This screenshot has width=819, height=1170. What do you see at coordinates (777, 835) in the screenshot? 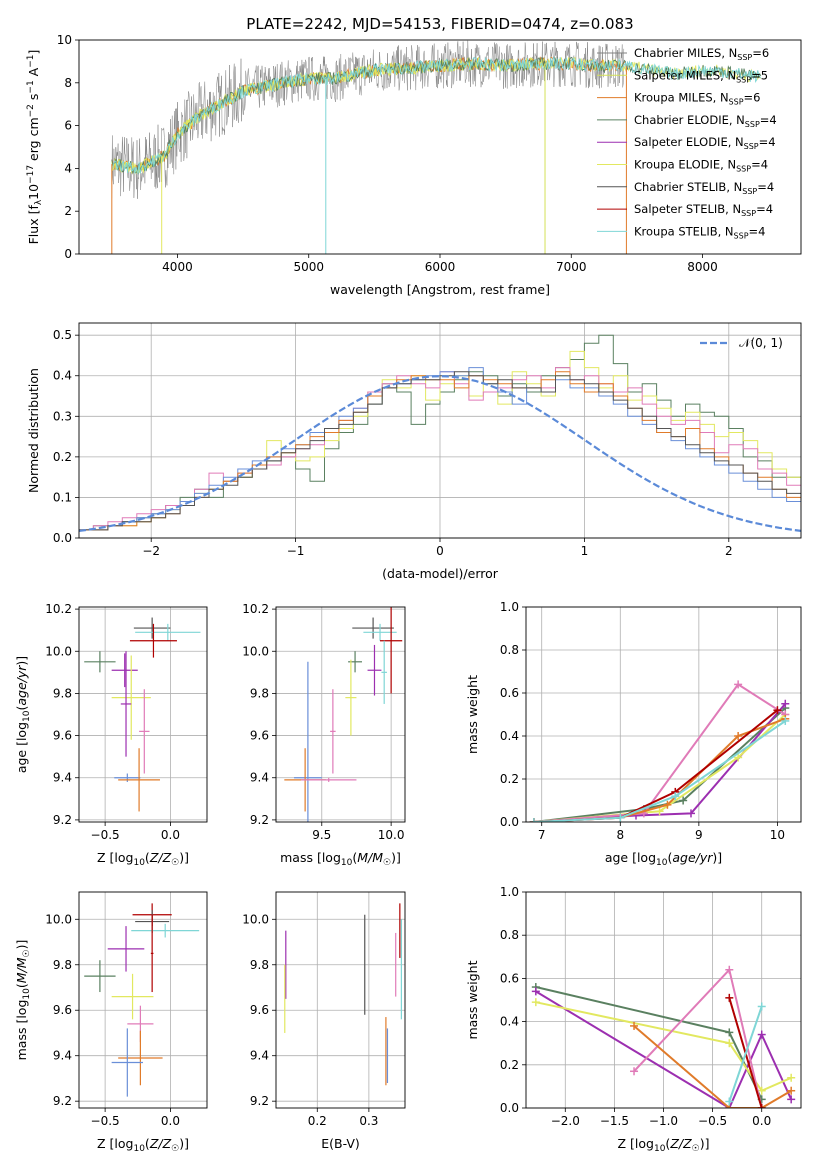
I see `x-tick-label: 10` at bounding box center [777, 835].